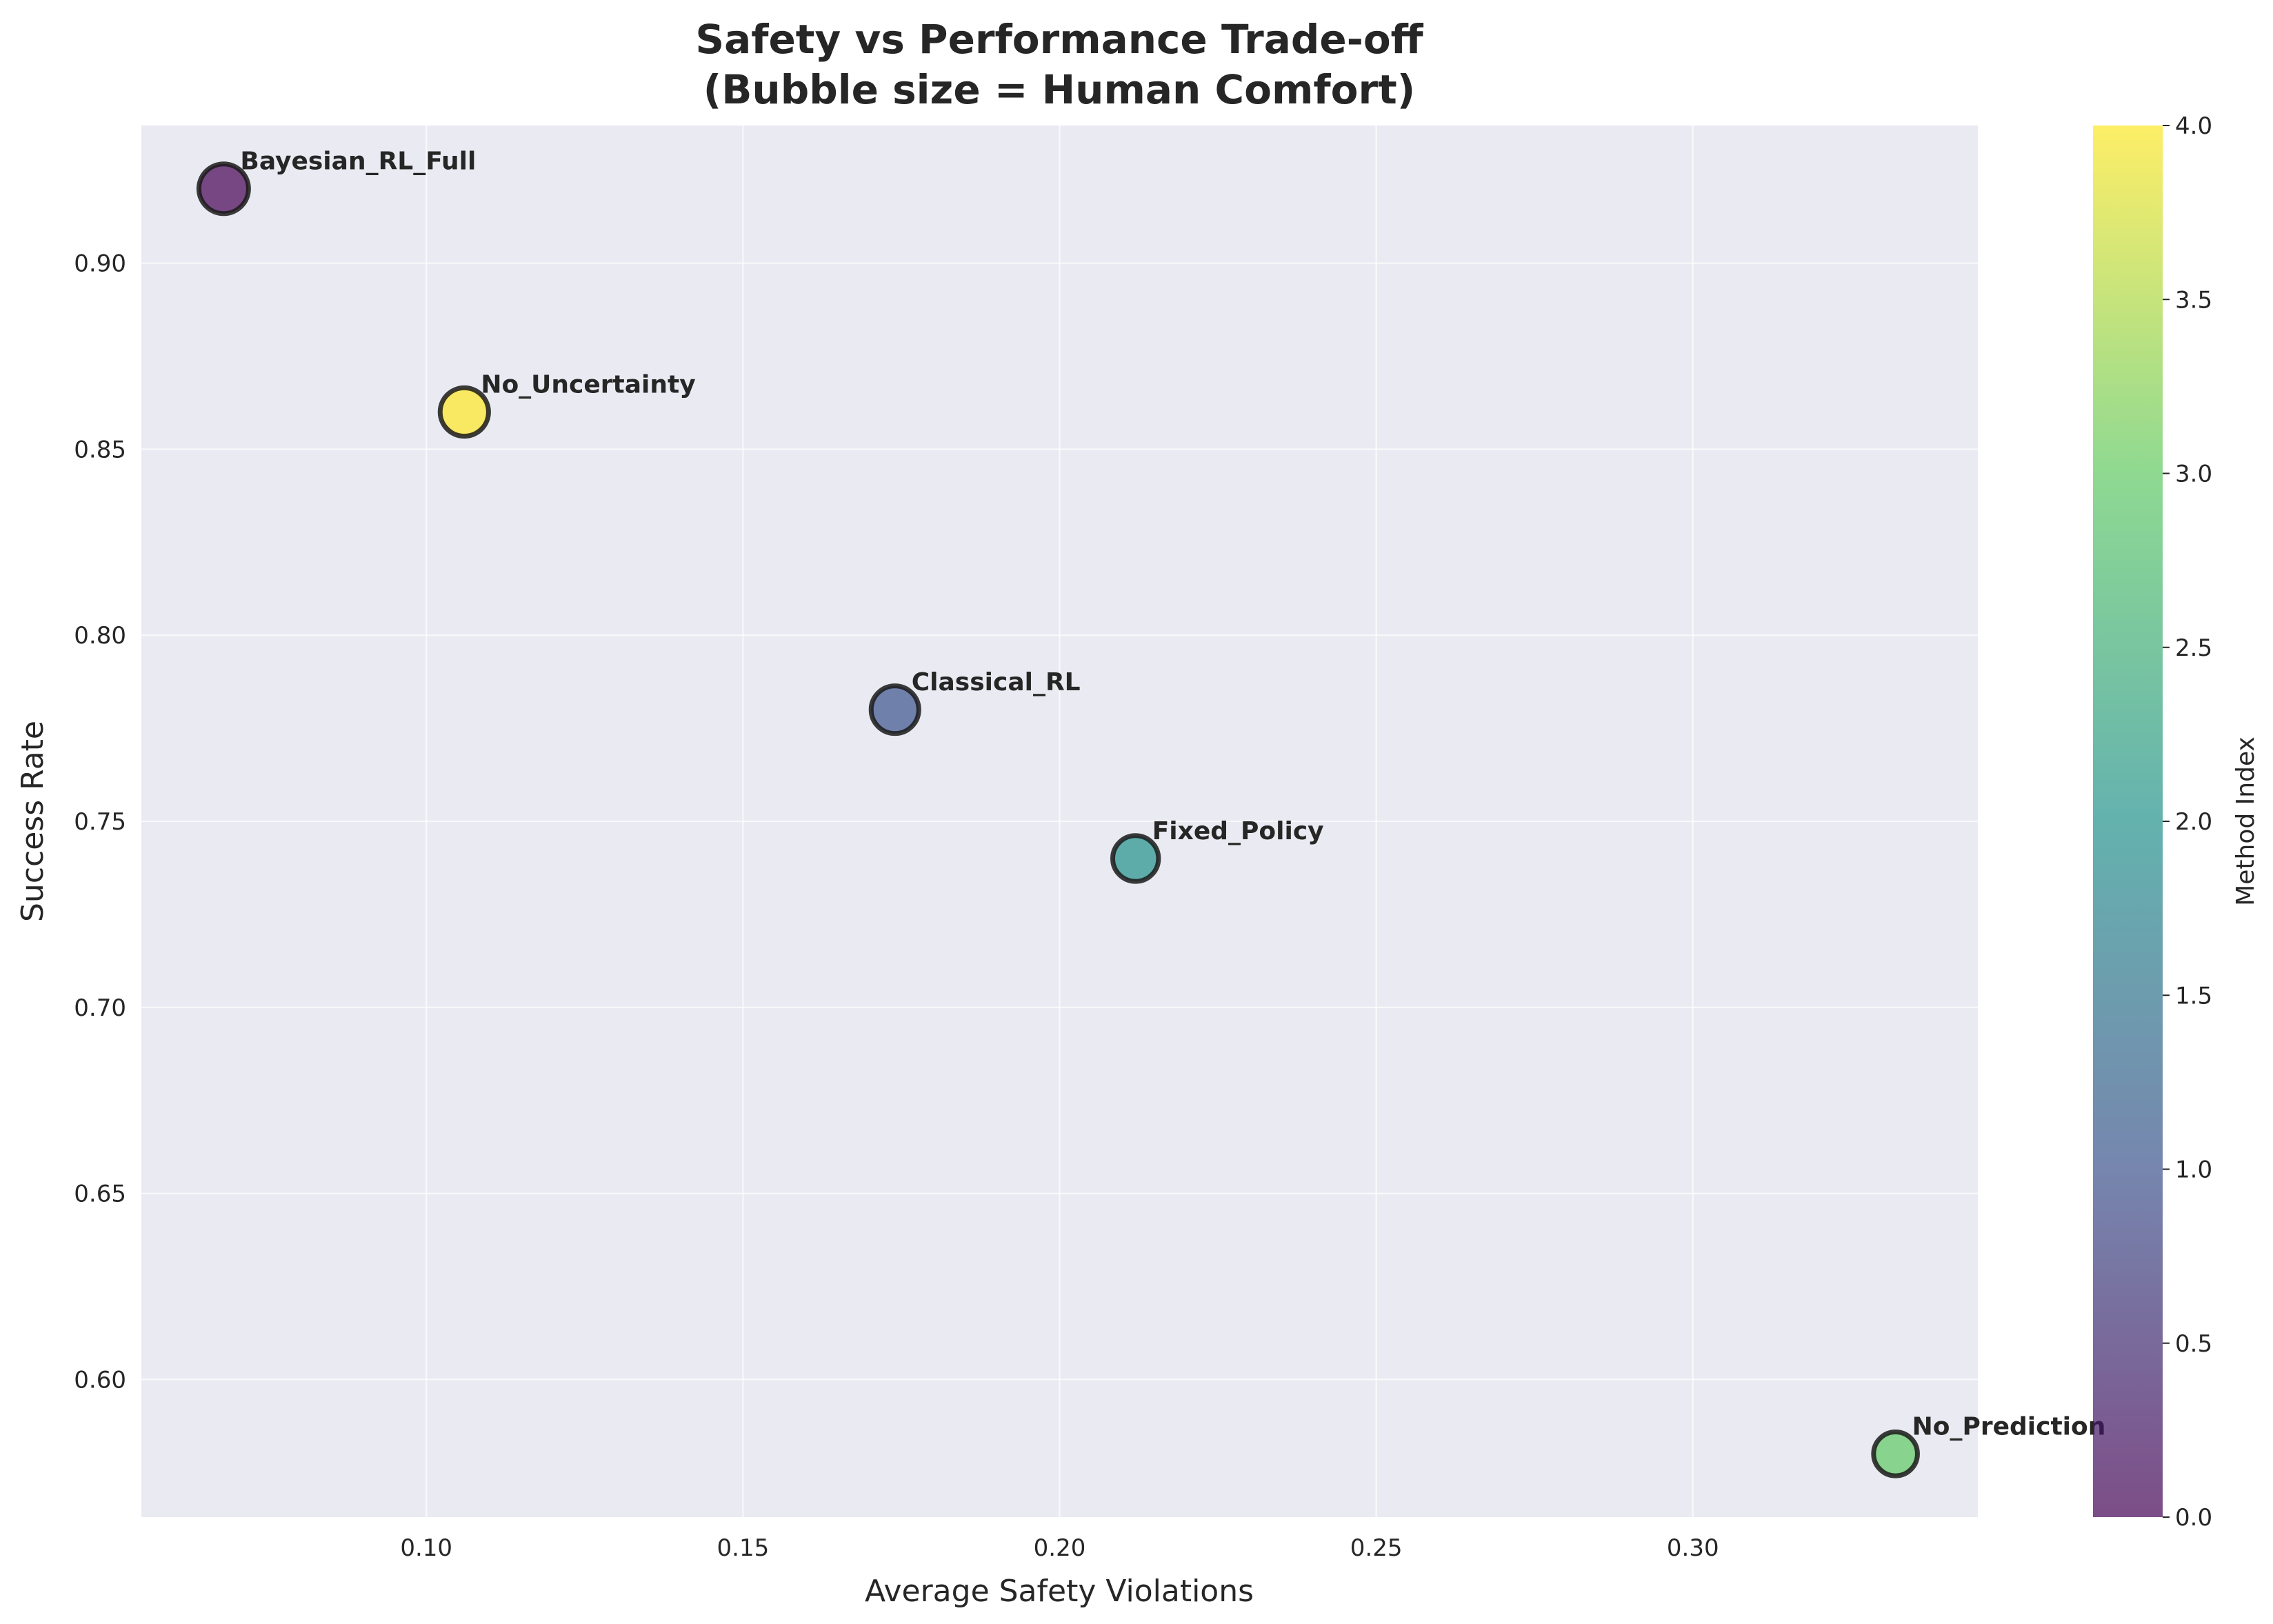  I want to click on y-tick-labels: 0.60 0.65 0.70 0.75 0.80 0.85 0.90, so click(100, 822).